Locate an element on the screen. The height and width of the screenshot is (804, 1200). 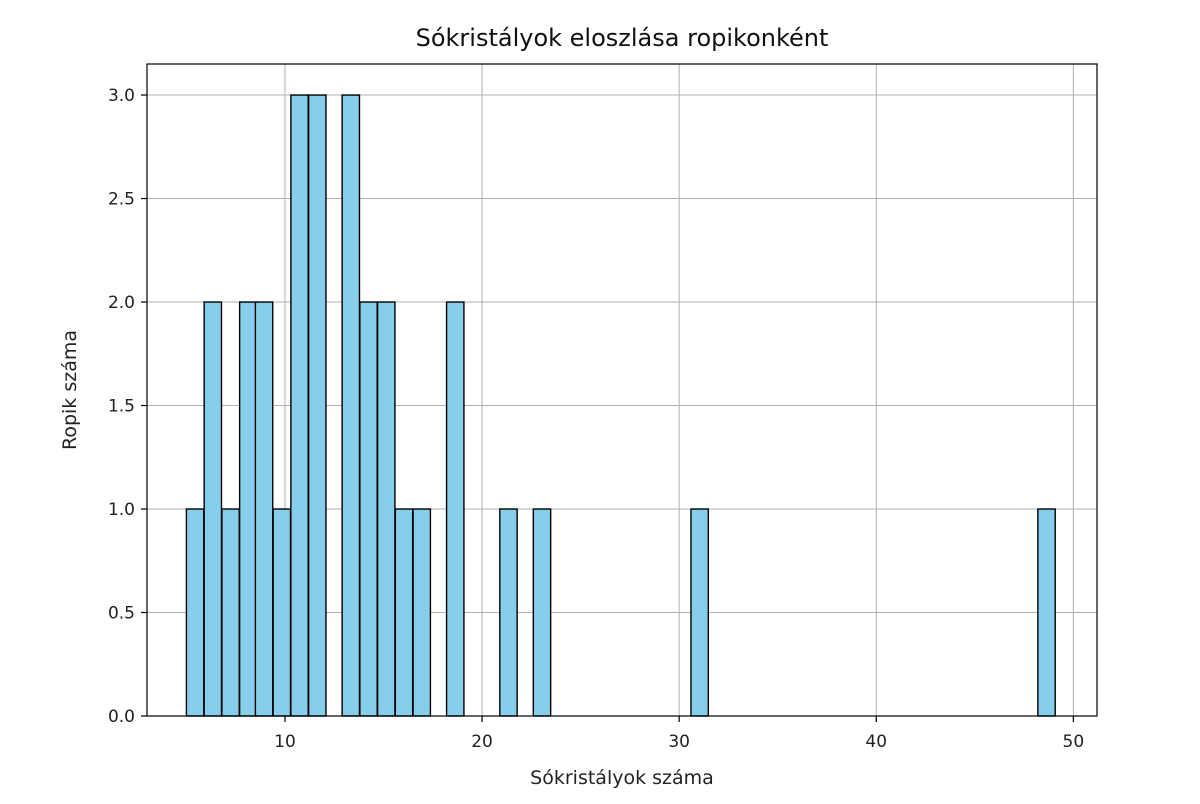
x-tick-label: 40 is located at coordinates (876, 742).